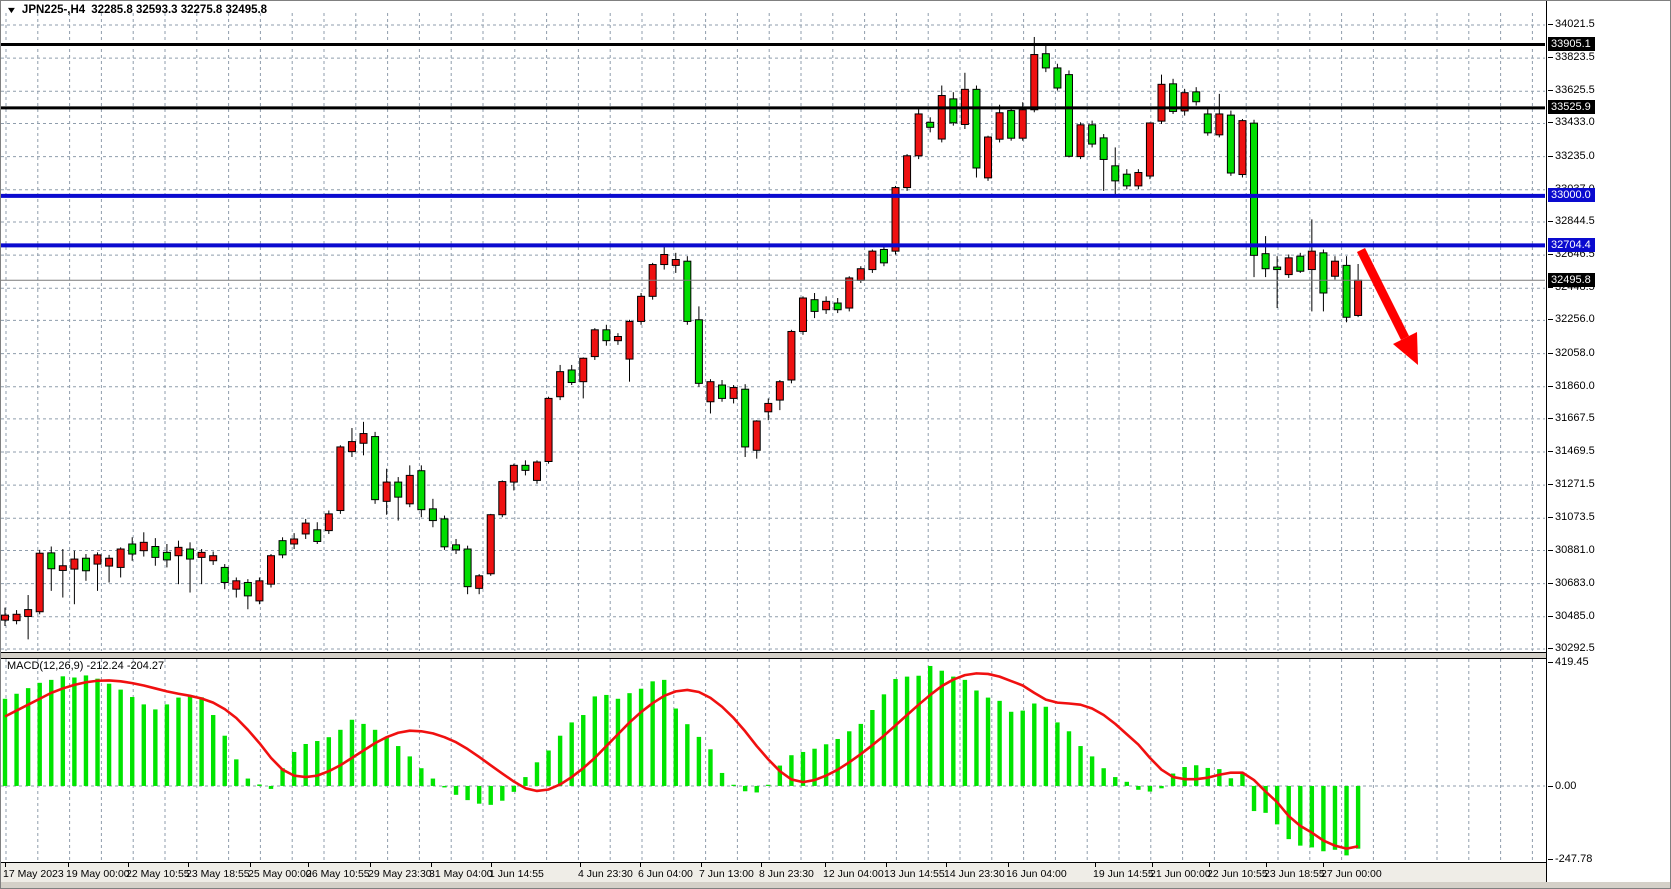 The height and width of the screenshot is (889, 1671). What do you see at coordinates (1562, 785) in the screenshot?
I see `macd-axis-tick-label: 0.00` at bounding box center [1562, 785].